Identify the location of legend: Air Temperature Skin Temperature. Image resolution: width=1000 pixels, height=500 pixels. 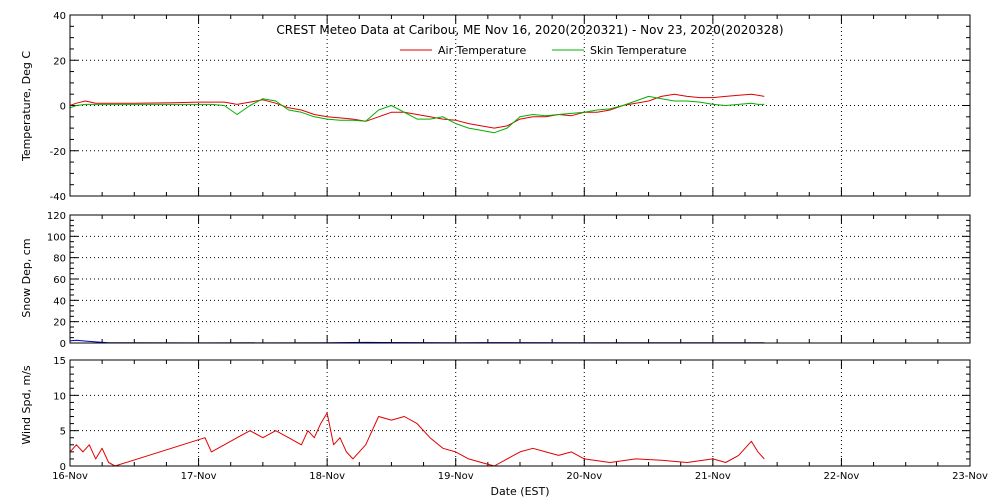
(543, 50).